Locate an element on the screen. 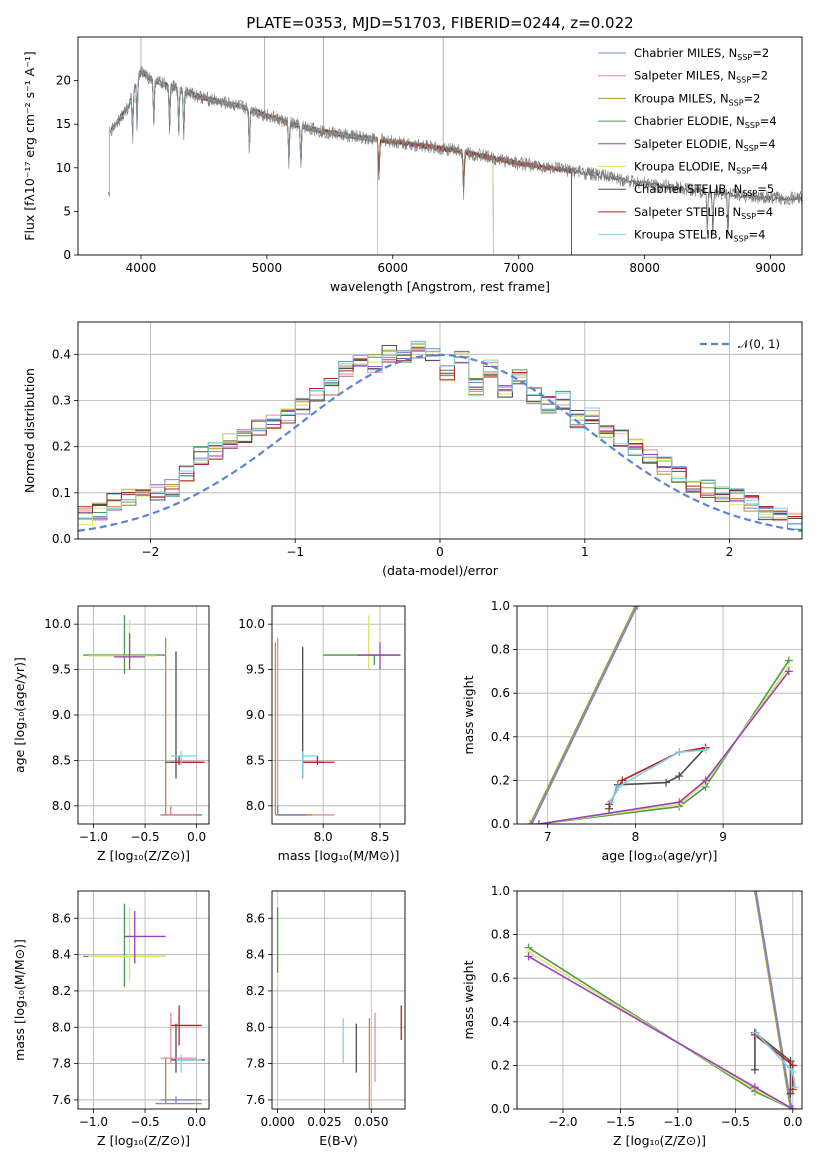 The width and height of the screenshot is (819, 1170). x-tick-label: 8 is located at coordinates (636, 837).